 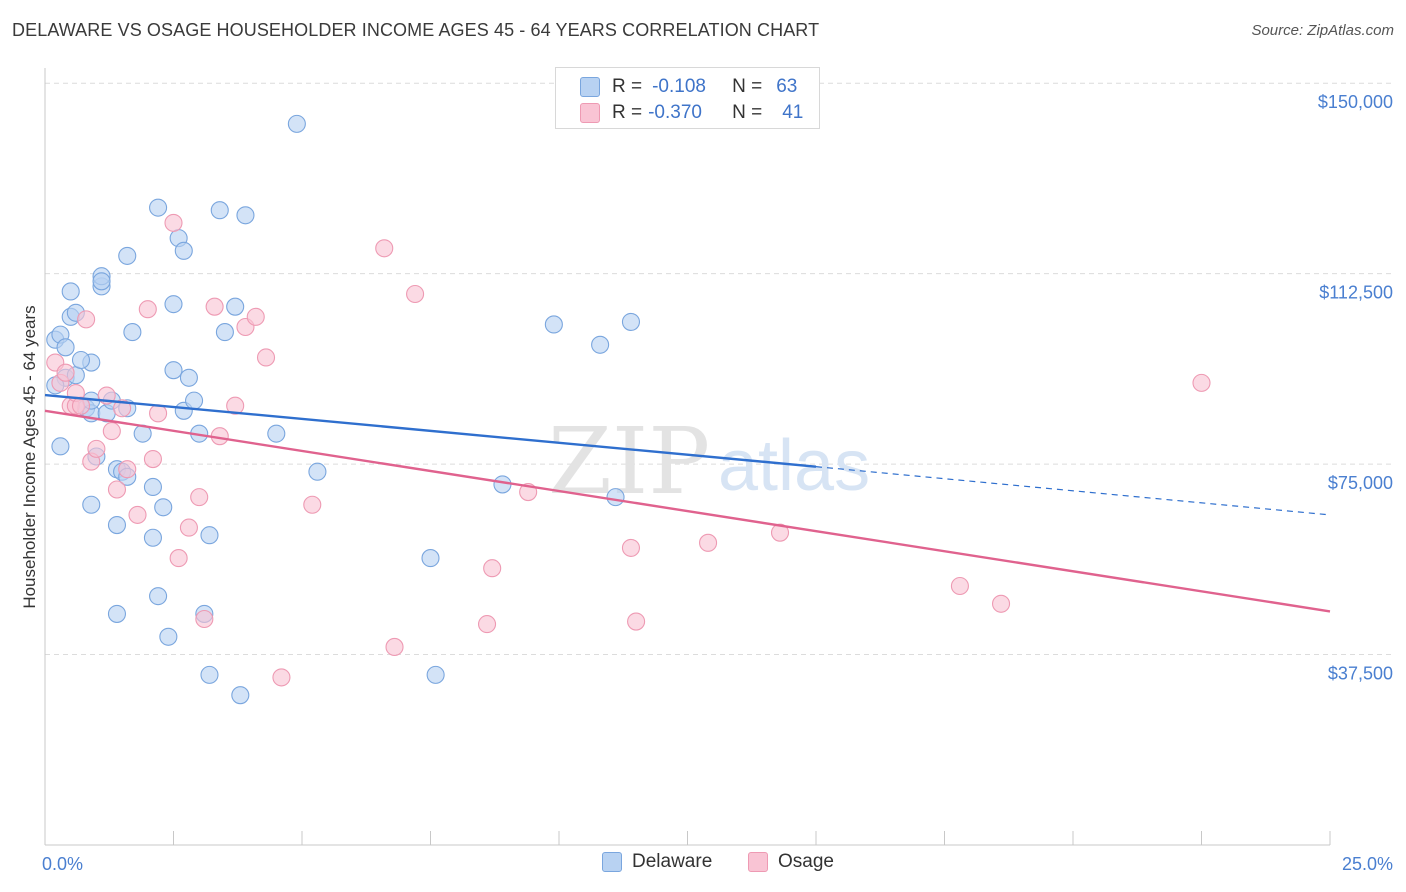 What do you see at coordinates (1322, 30) in the screenshot?
I see `source-label: Source: ZipAtlas.com` at bounding box center [1322, 30].